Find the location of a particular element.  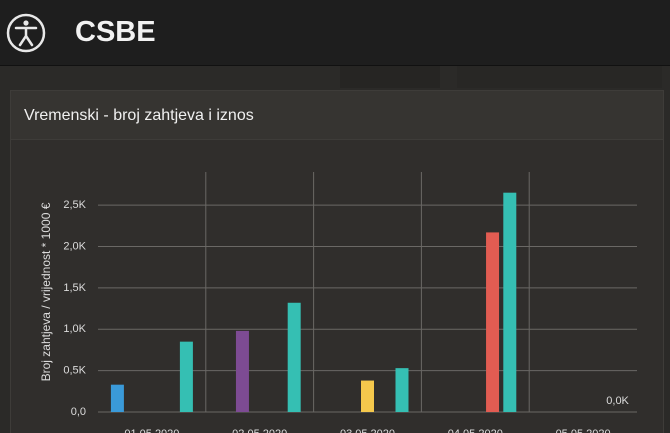

y-tick-label: 1,5K is located at coordinates (74, 288).